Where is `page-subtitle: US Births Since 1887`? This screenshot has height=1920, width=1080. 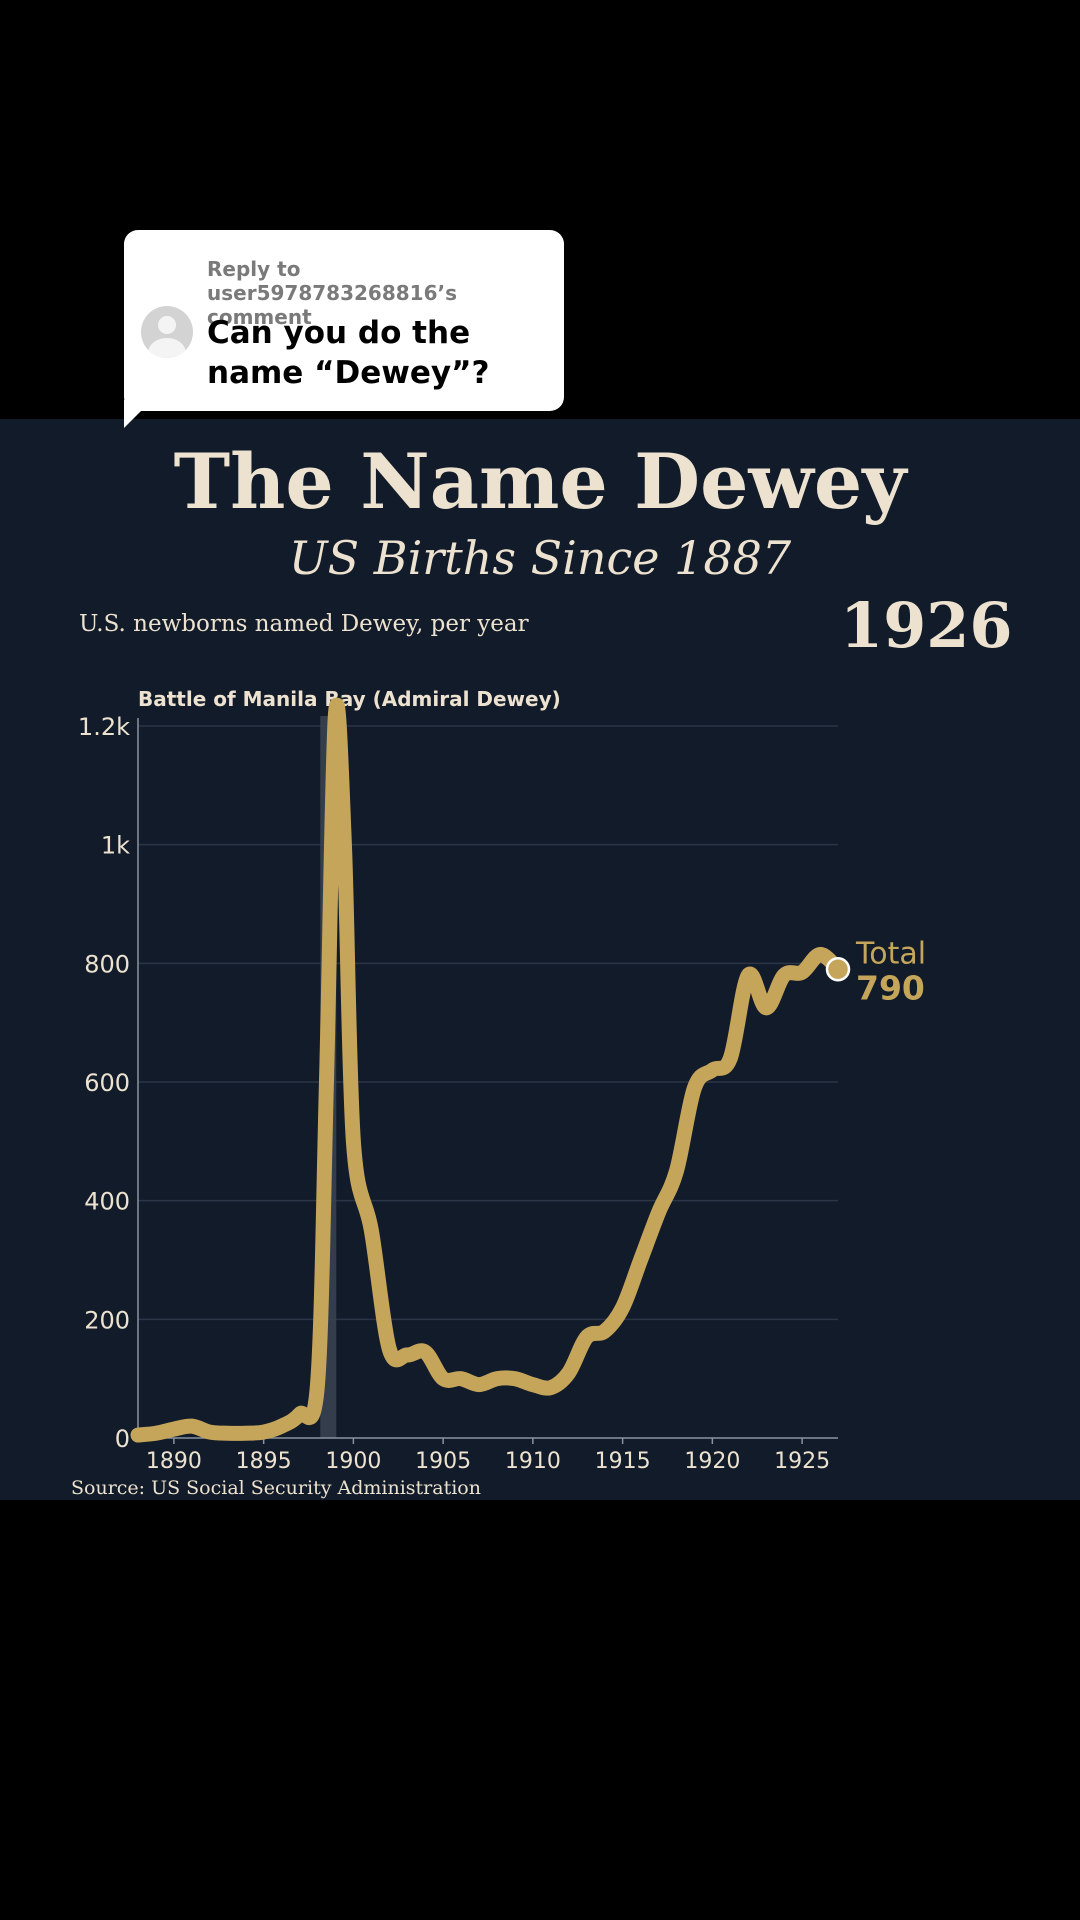 page-subtitle: US Births Since 1887 is located at coordinates (540, 558).